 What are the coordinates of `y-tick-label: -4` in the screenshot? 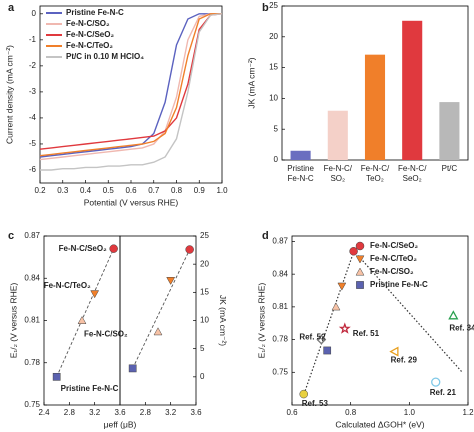 It's located at (33, 117).